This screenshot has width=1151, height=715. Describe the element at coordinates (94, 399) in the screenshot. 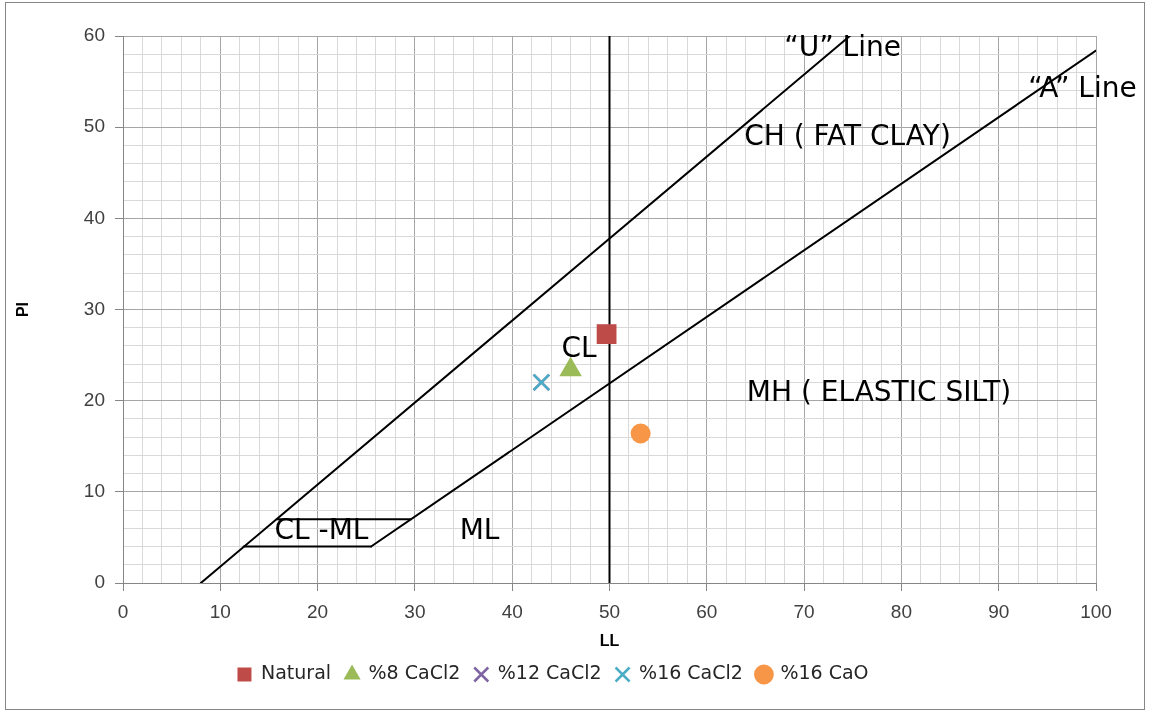

I see `y-tick-label: 20` at that location.